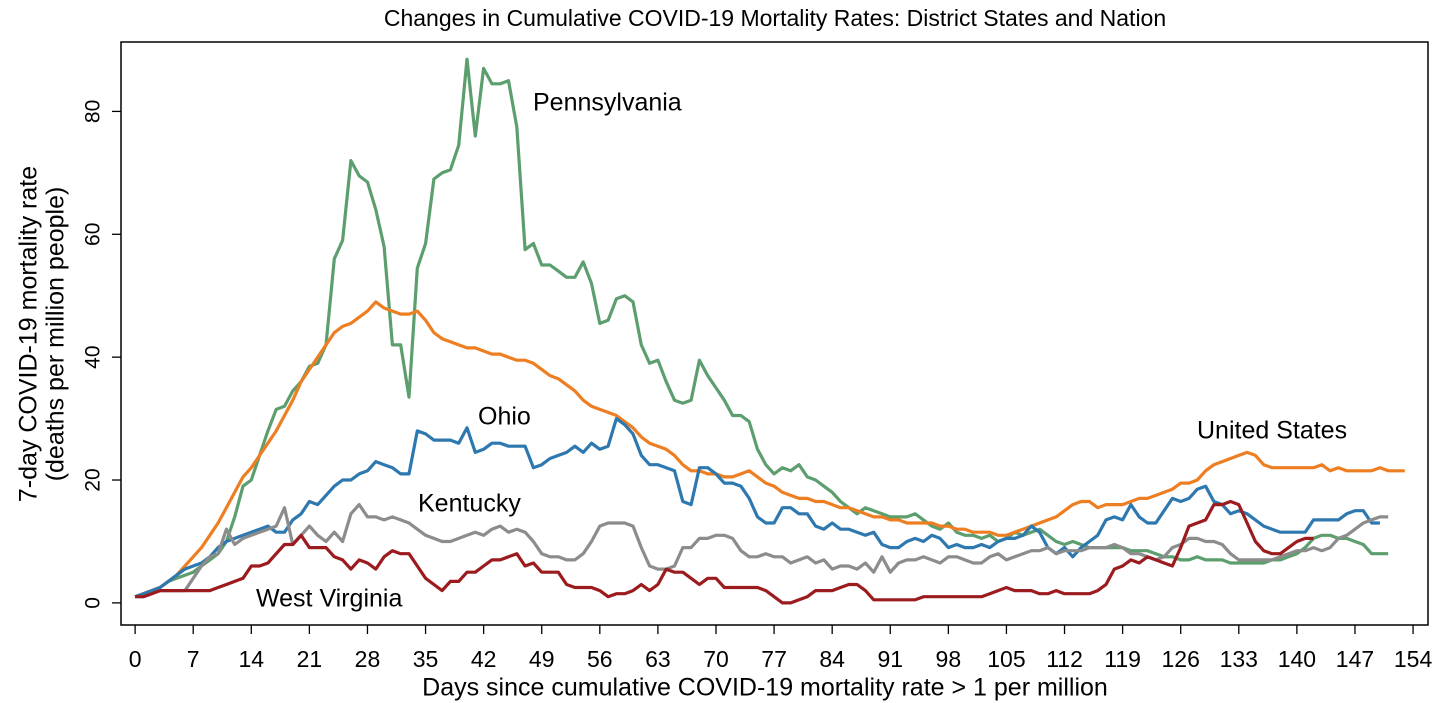 This screenshot has width=1439, height=703. I want to click on x-tick-label: 7, so click(193, 659).